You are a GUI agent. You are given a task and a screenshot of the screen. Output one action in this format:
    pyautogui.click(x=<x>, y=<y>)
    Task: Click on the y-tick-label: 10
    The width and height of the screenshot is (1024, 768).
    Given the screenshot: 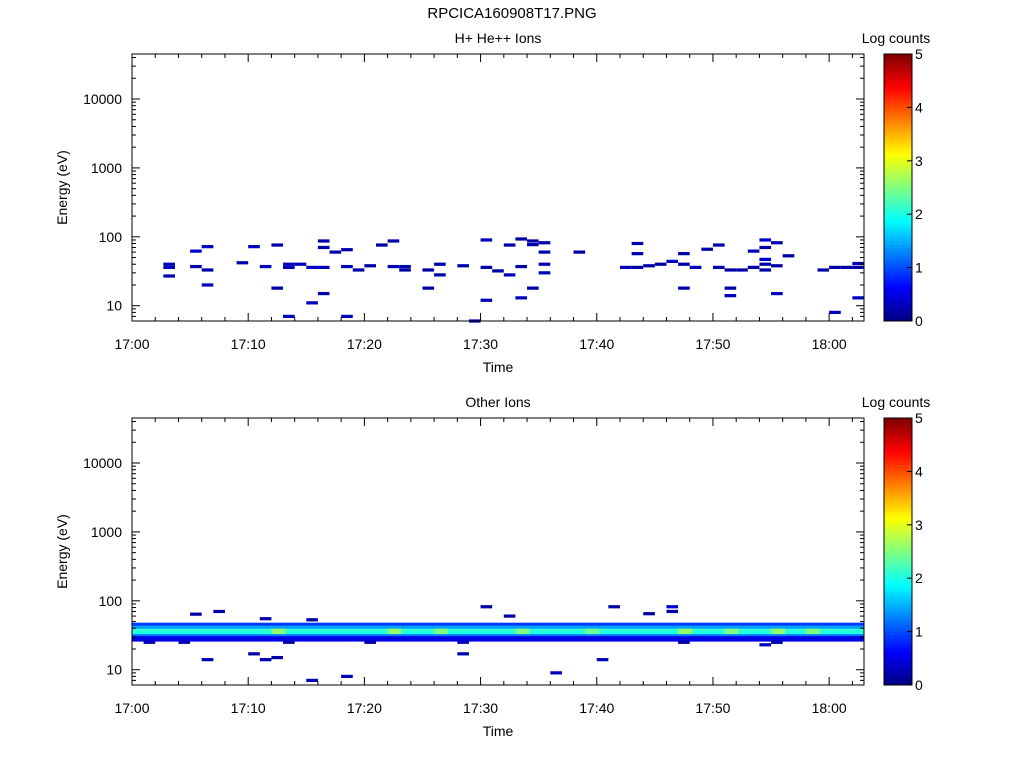 What is the action you would take?
    pyautogui.click(x=114, y=306)
    